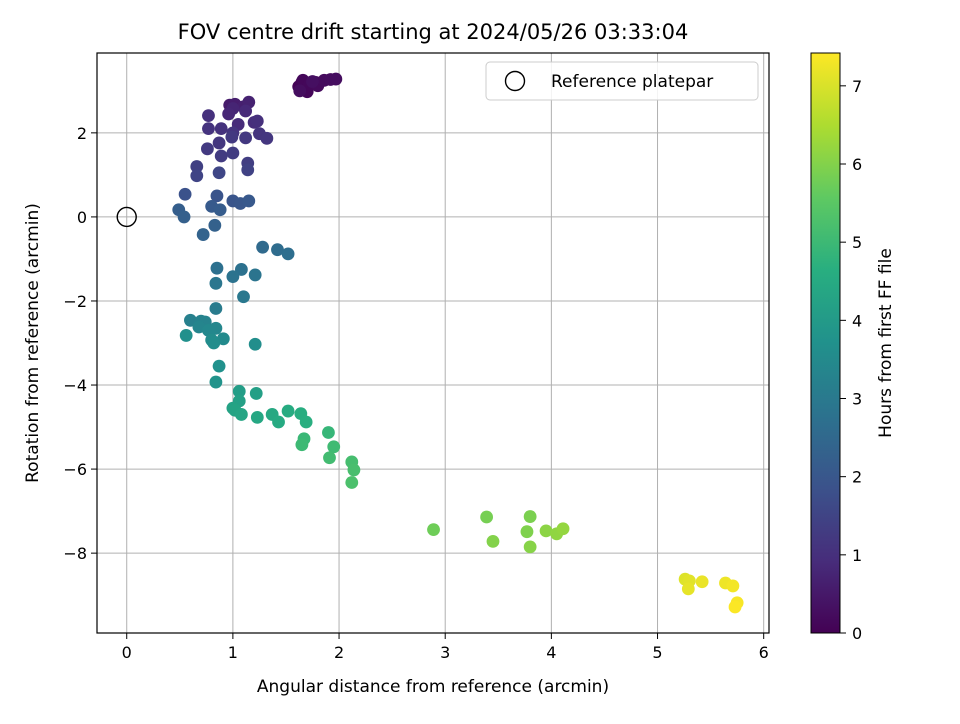 Image resolution: width=960 pixels, height=724 pixels. What do you see at coordinates (75, 553) in the screenshot?
I see `y-tick-label: −8` at bounding box center [75, 553].